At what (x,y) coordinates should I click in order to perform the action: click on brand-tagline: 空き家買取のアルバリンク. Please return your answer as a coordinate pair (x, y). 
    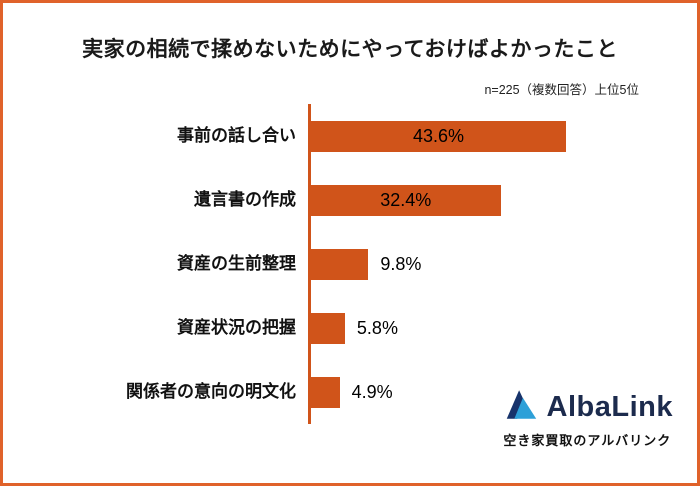
    Looking at the image, I should click on (587, 440).